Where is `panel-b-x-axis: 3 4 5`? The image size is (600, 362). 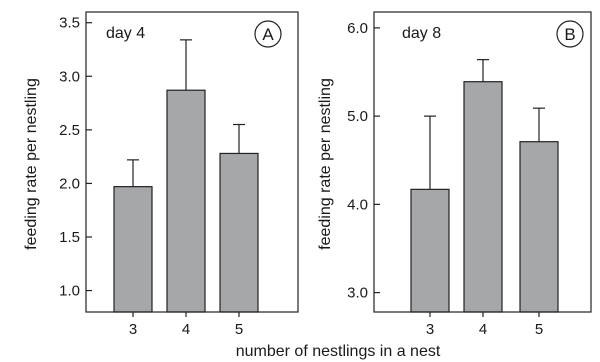
panel-b-x-axis: 3 4 5 is located at coordinates (484, 325).